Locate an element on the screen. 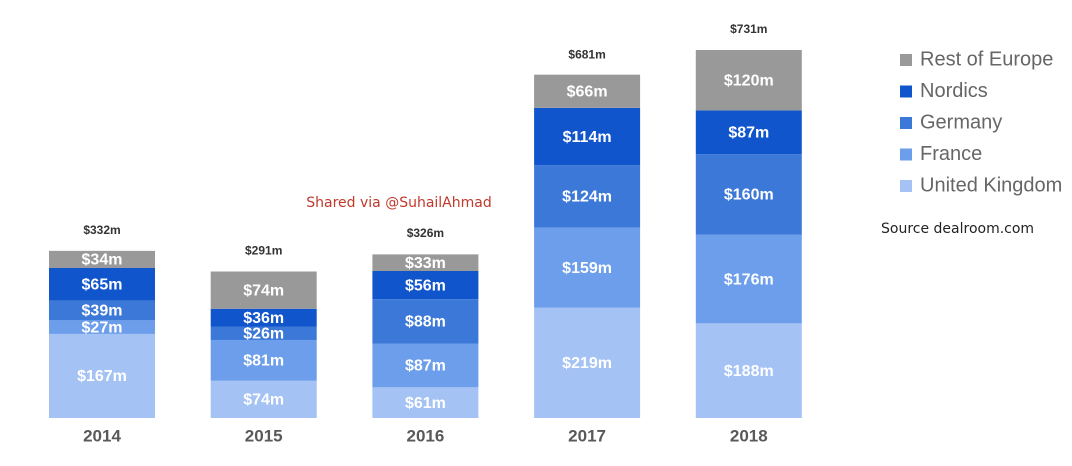  total-label: $332m is located at coordinates (101, 230).